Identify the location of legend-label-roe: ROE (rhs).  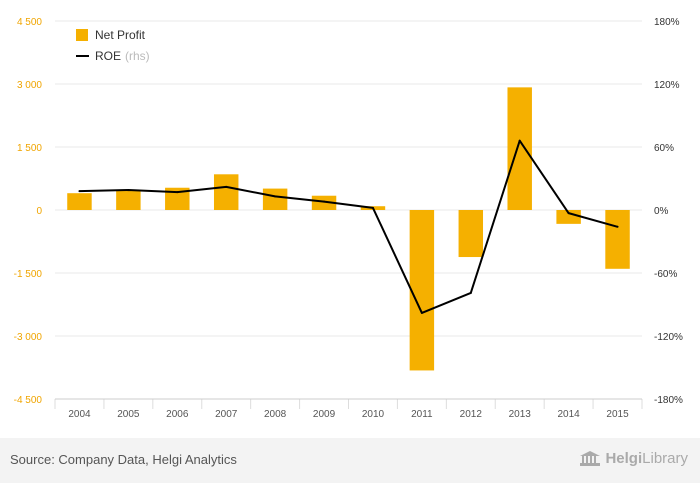
(122, 56).